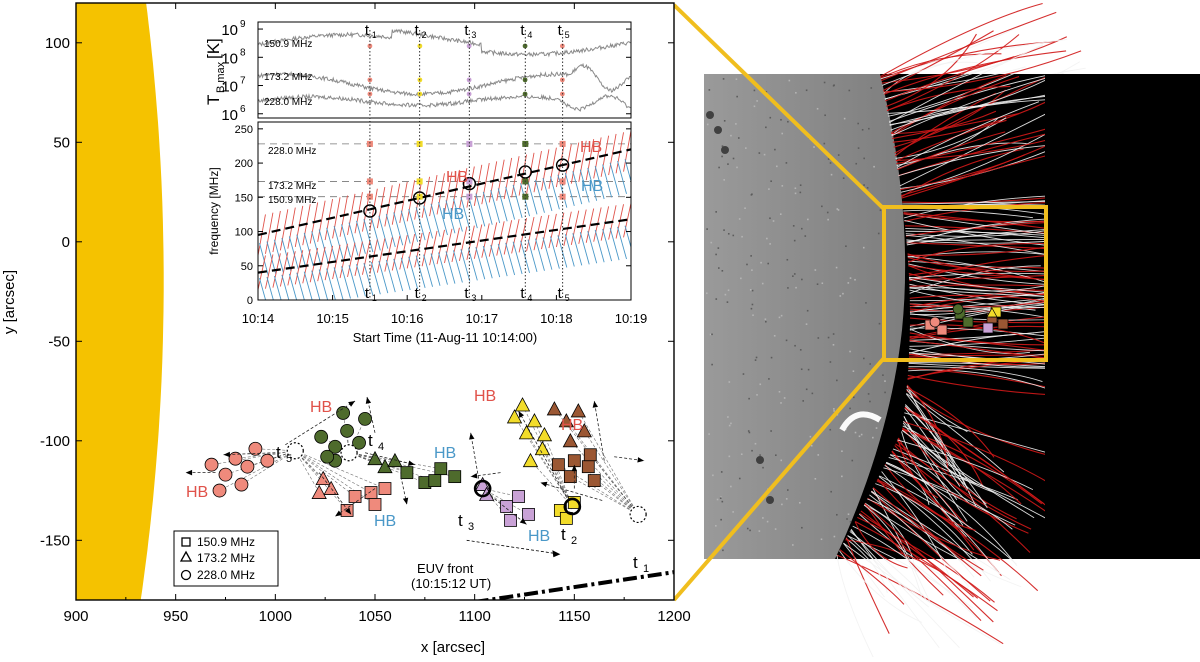  What do you see at coordinates (175, 616) in the screenshot?
I see `x-tick-label: 950` at bounding box center [175, 616].